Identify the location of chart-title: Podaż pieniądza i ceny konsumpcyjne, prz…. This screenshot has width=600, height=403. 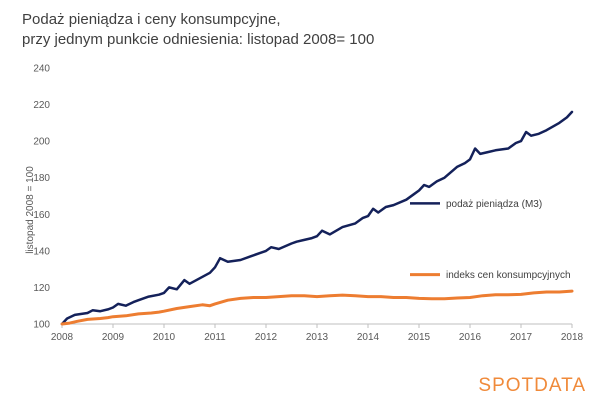
(198, 30).